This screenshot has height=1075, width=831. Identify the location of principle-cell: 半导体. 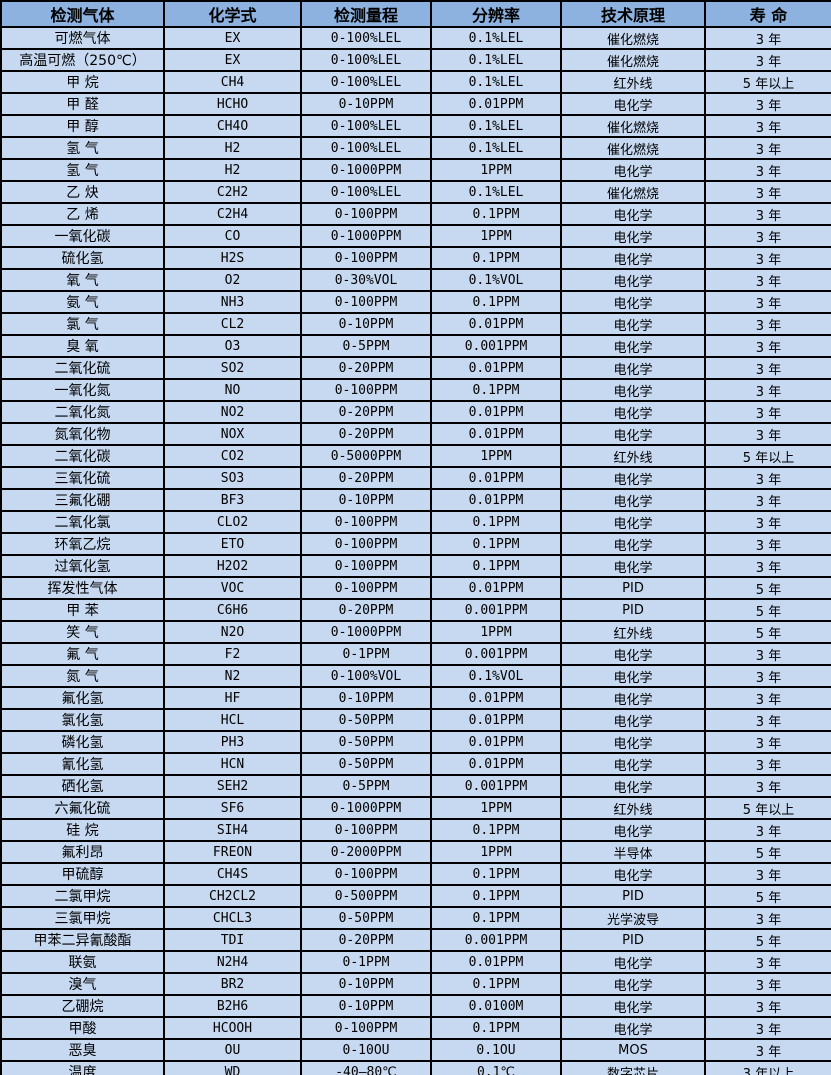
(633, 852).